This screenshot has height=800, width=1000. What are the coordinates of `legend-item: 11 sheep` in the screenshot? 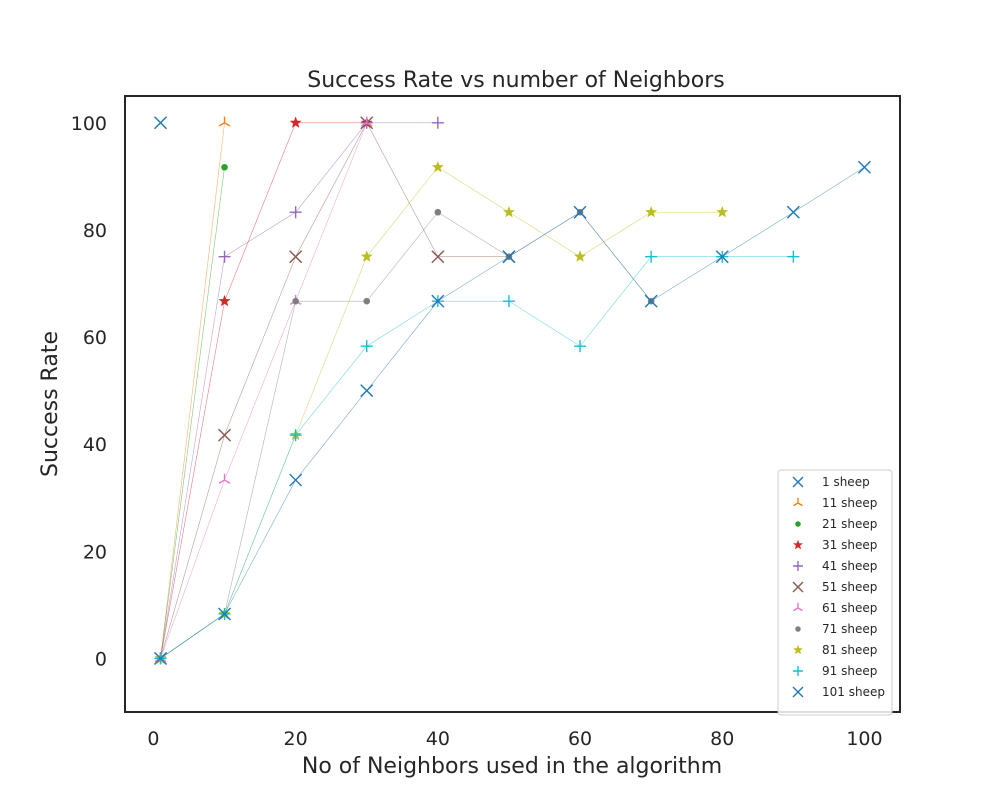 It's located at (835, 503).